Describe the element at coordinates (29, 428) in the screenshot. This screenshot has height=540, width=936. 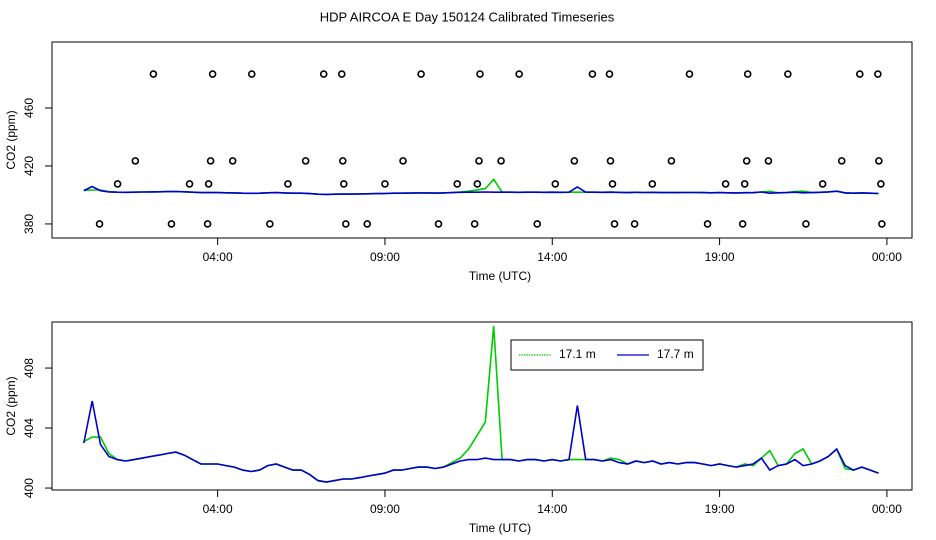
I see `y-tick-label: 404` at that location.